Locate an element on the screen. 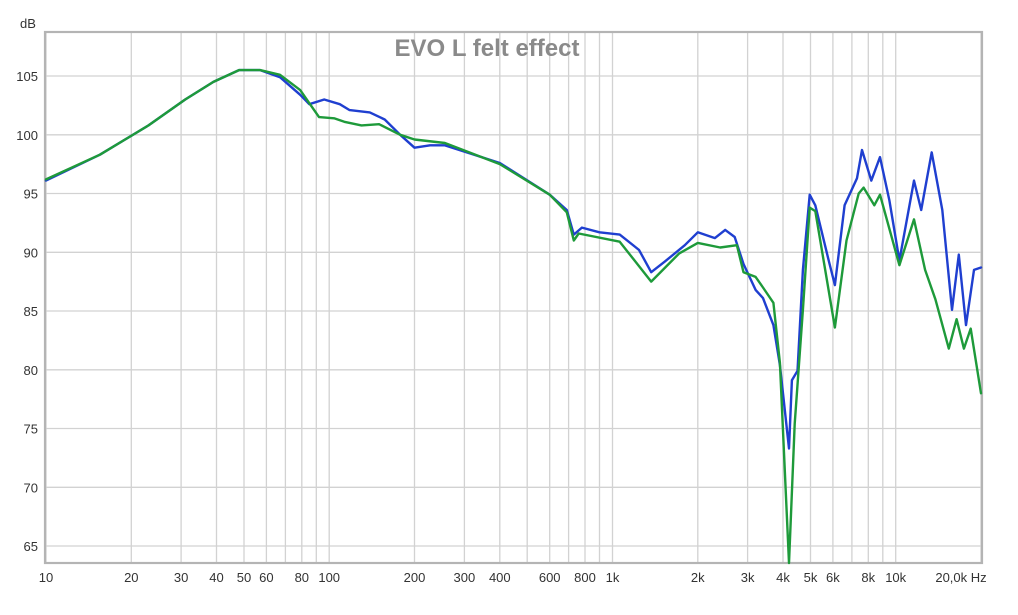 The image size is (1018, 615). x-tick-label: 100 is located at coordinates (329, 577).